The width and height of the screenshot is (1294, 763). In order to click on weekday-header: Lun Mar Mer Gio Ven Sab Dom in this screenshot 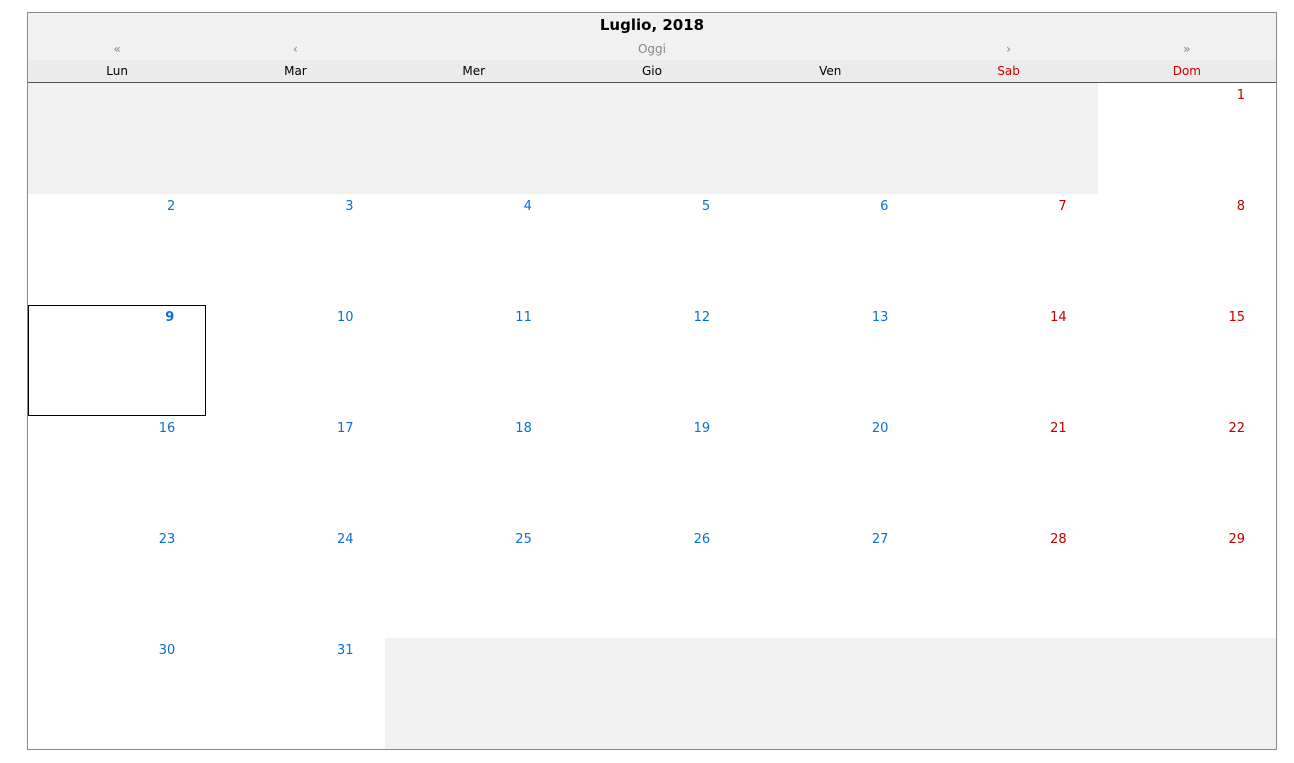, I will do `click(652, 71)`.